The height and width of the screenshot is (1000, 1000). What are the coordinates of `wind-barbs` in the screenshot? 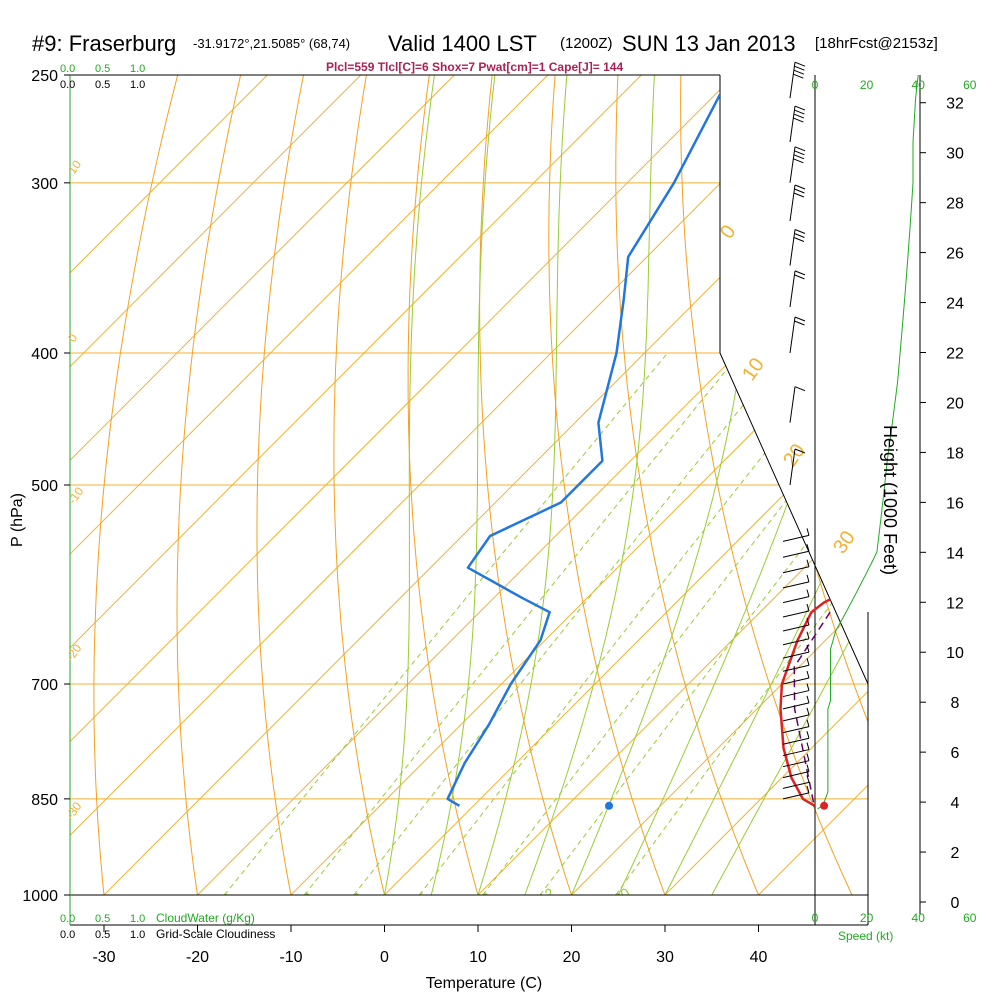 It's located at (796, 430).